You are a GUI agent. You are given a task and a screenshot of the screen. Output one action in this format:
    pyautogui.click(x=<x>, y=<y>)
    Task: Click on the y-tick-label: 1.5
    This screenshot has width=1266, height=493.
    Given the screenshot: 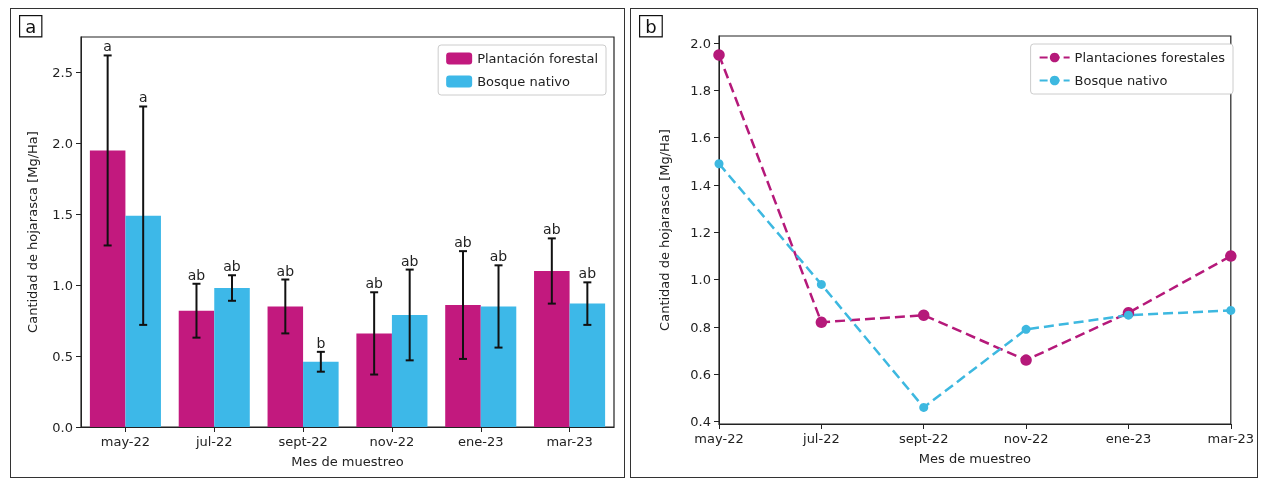 What is the action you would take?
    pyautogui.click(x=62, y=214)
    